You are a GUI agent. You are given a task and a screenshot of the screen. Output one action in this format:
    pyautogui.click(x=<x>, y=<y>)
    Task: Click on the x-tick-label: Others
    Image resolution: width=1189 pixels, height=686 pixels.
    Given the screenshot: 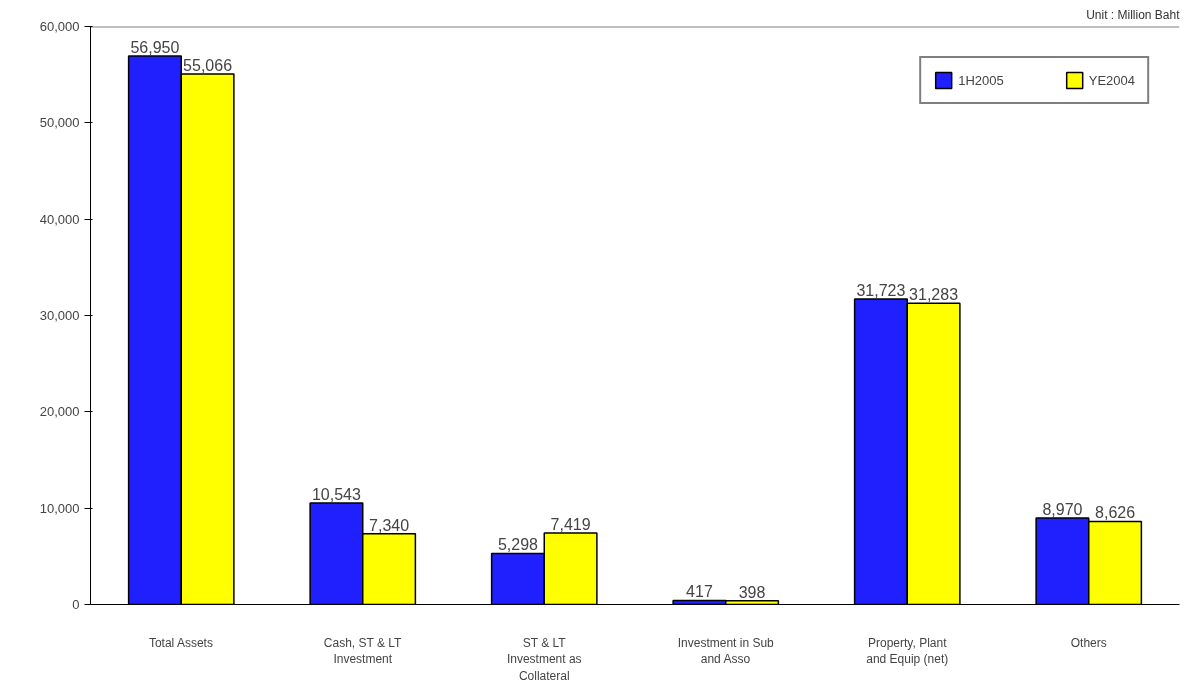 What is the action you would take?
    pyautogui.click(x=1088, y=642)
    